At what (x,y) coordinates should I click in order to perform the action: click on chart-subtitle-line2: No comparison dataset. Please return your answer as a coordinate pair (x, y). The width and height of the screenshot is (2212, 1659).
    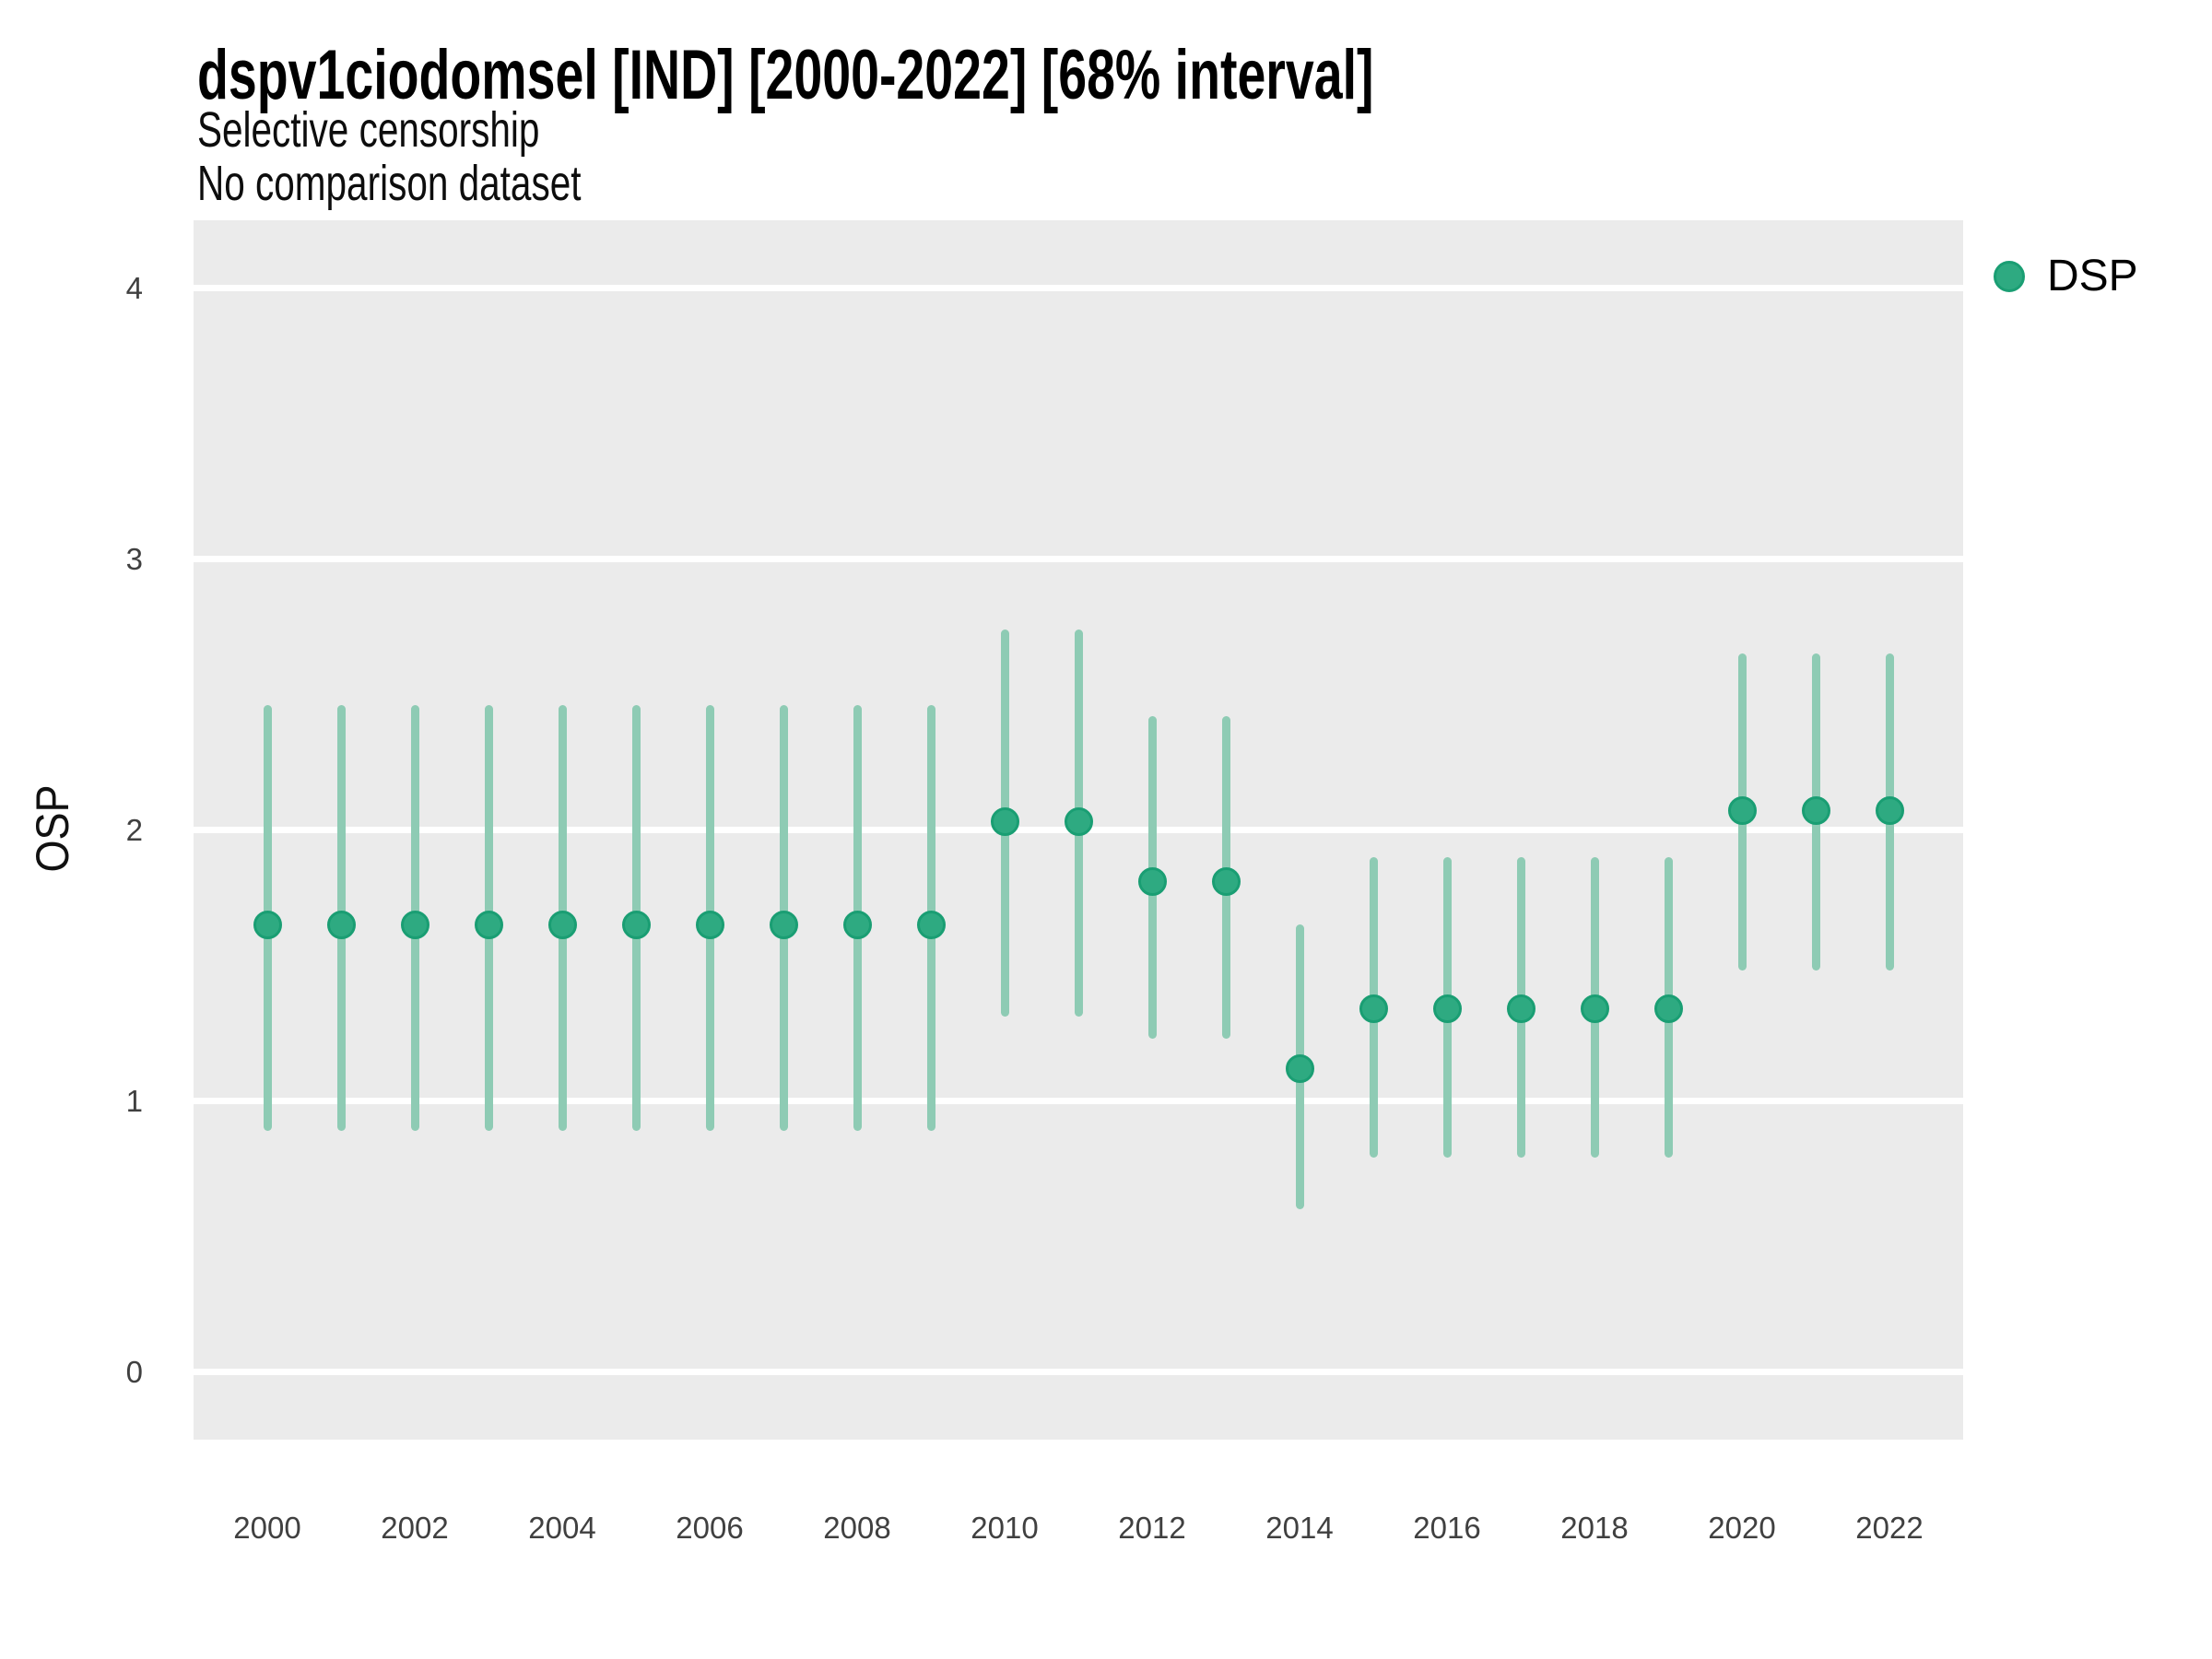
    Looking at the image, I should click on (389, 183).